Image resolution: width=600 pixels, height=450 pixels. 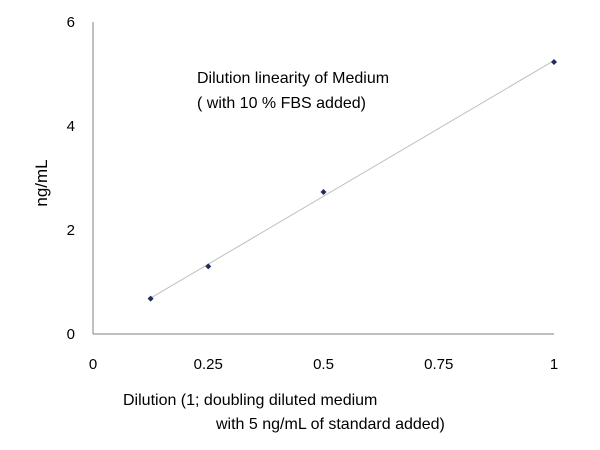 What do you see at coordinates (330, 424) in the screenshot?
I see `x-axis-label-line-2: with 5 ng/mL of standard added)` at bounding box center [330, 424].